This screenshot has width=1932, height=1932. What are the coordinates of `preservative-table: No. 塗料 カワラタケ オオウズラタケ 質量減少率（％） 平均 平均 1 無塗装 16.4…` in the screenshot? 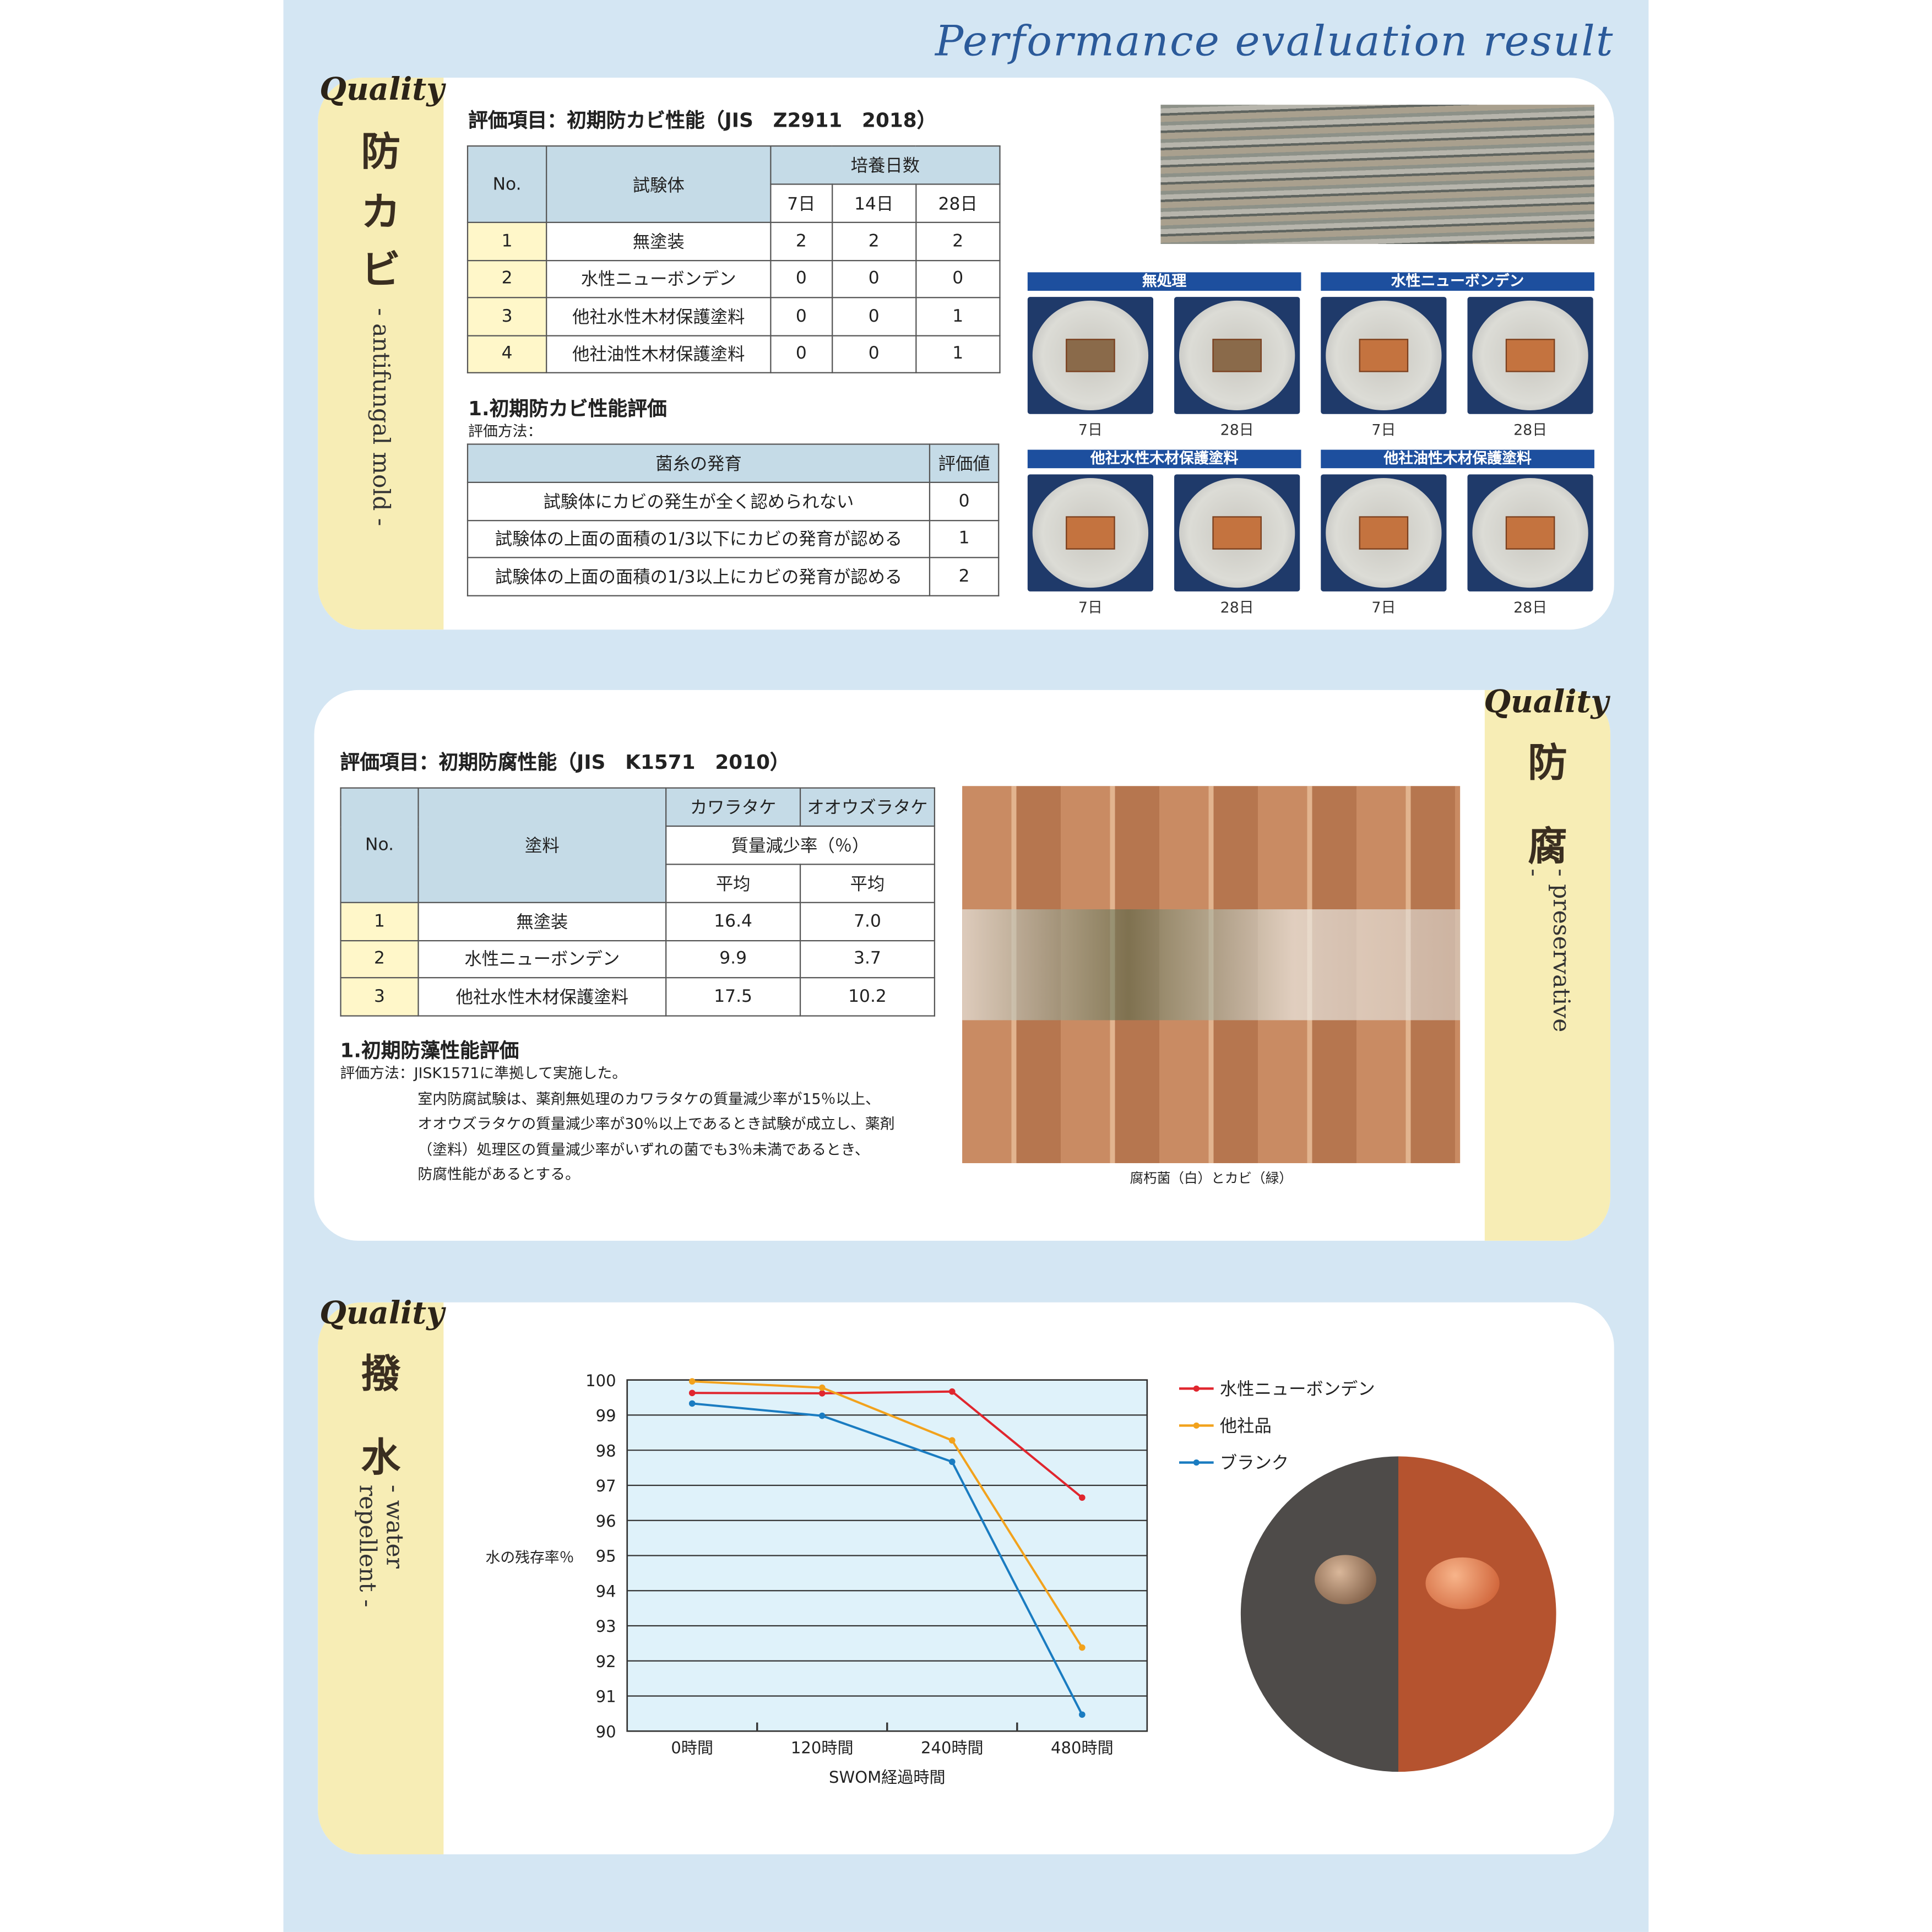 It's located at (638, 901).